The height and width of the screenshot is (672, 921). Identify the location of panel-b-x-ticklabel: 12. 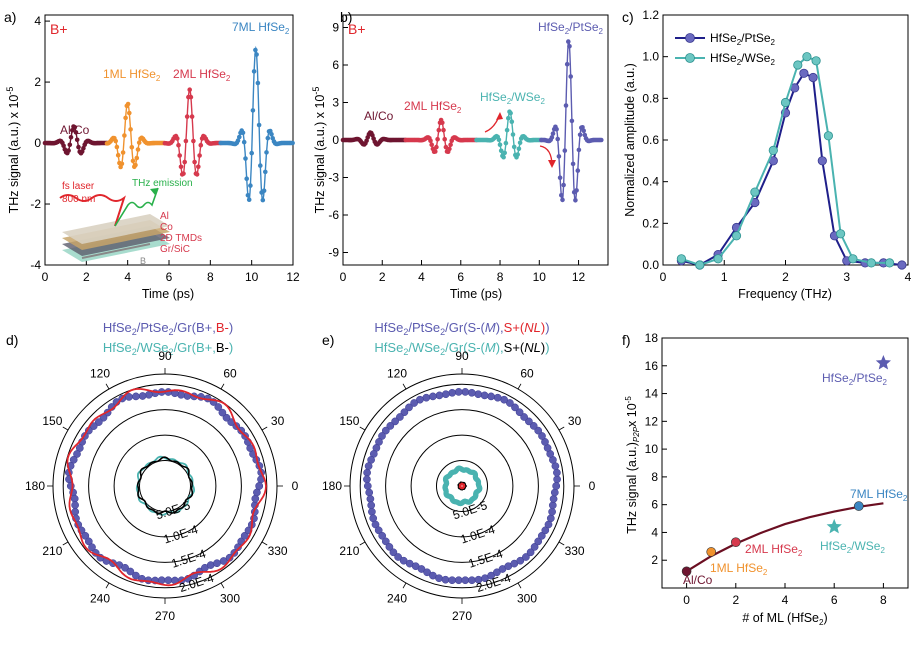
(579, 277).